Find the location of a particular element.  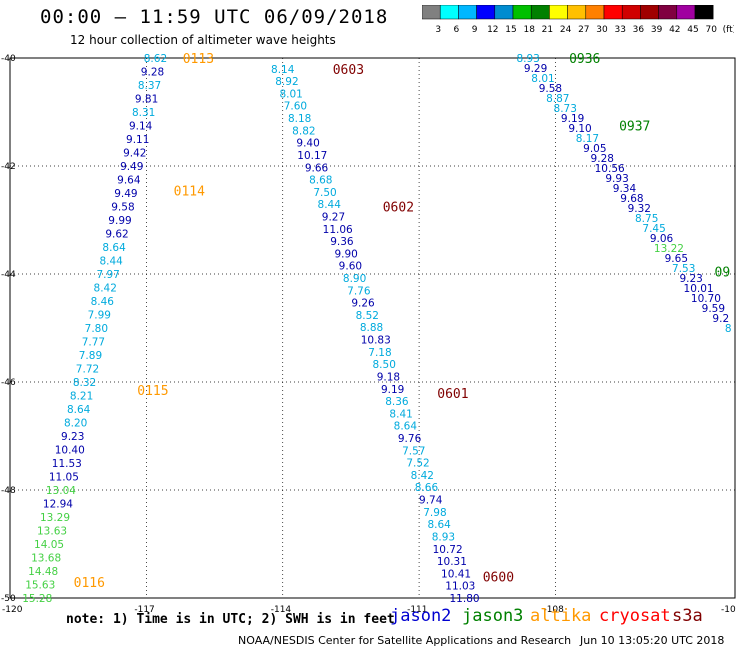

colorbar-label: 18 is located at coordinates (529, 30).